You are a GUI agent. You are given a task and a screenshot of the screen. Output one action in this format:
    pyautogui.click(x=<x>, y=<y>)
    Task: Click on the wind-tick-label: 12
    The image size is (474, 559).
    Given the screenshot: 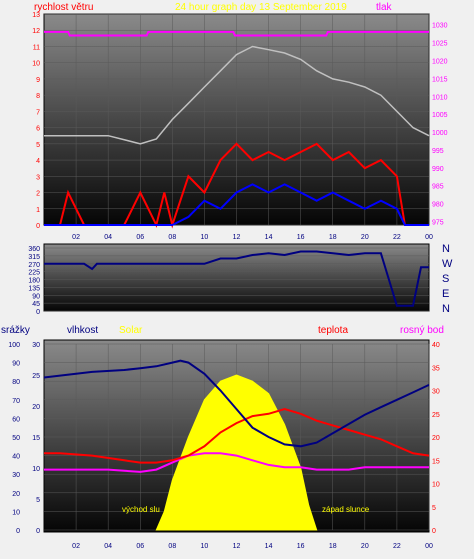 What is the action you would take?
    pyautogui.click(x=36, y=31)
    